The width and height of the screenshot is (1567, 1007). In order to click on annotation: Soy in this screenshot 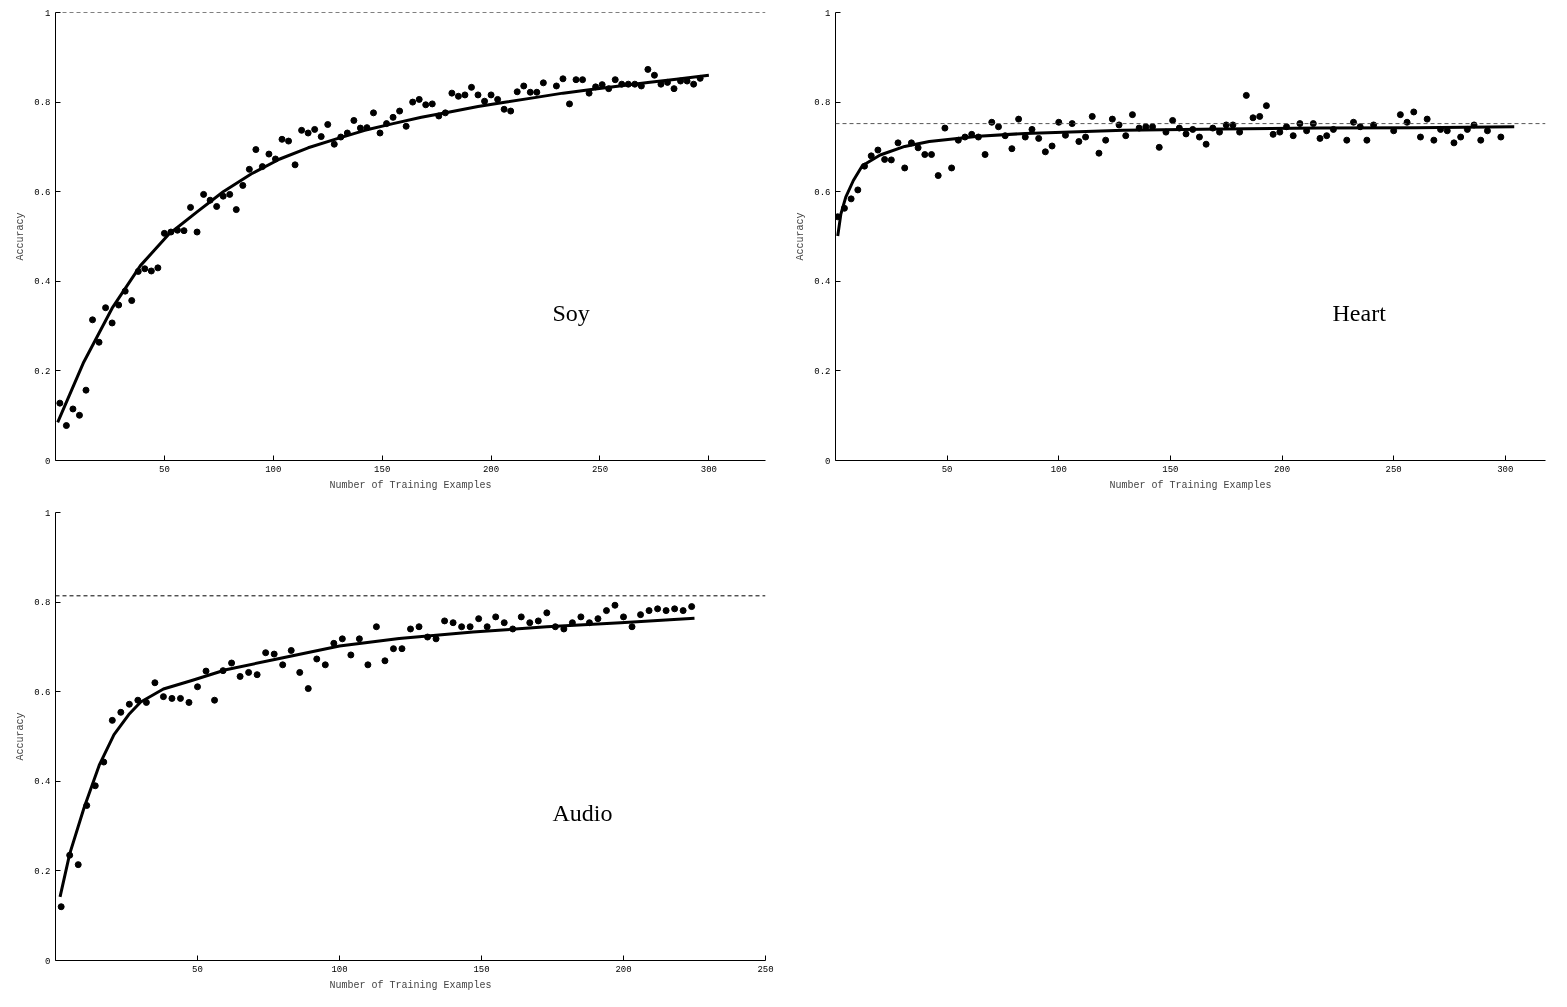, I will do `click(571, 313)`.